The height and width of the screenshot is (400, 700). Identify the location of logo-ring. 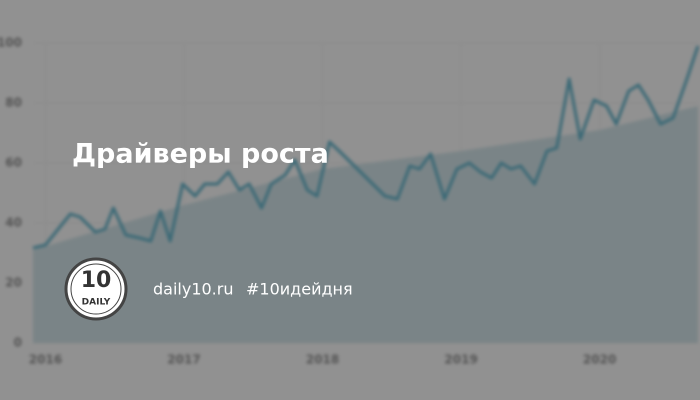
(96, 289).